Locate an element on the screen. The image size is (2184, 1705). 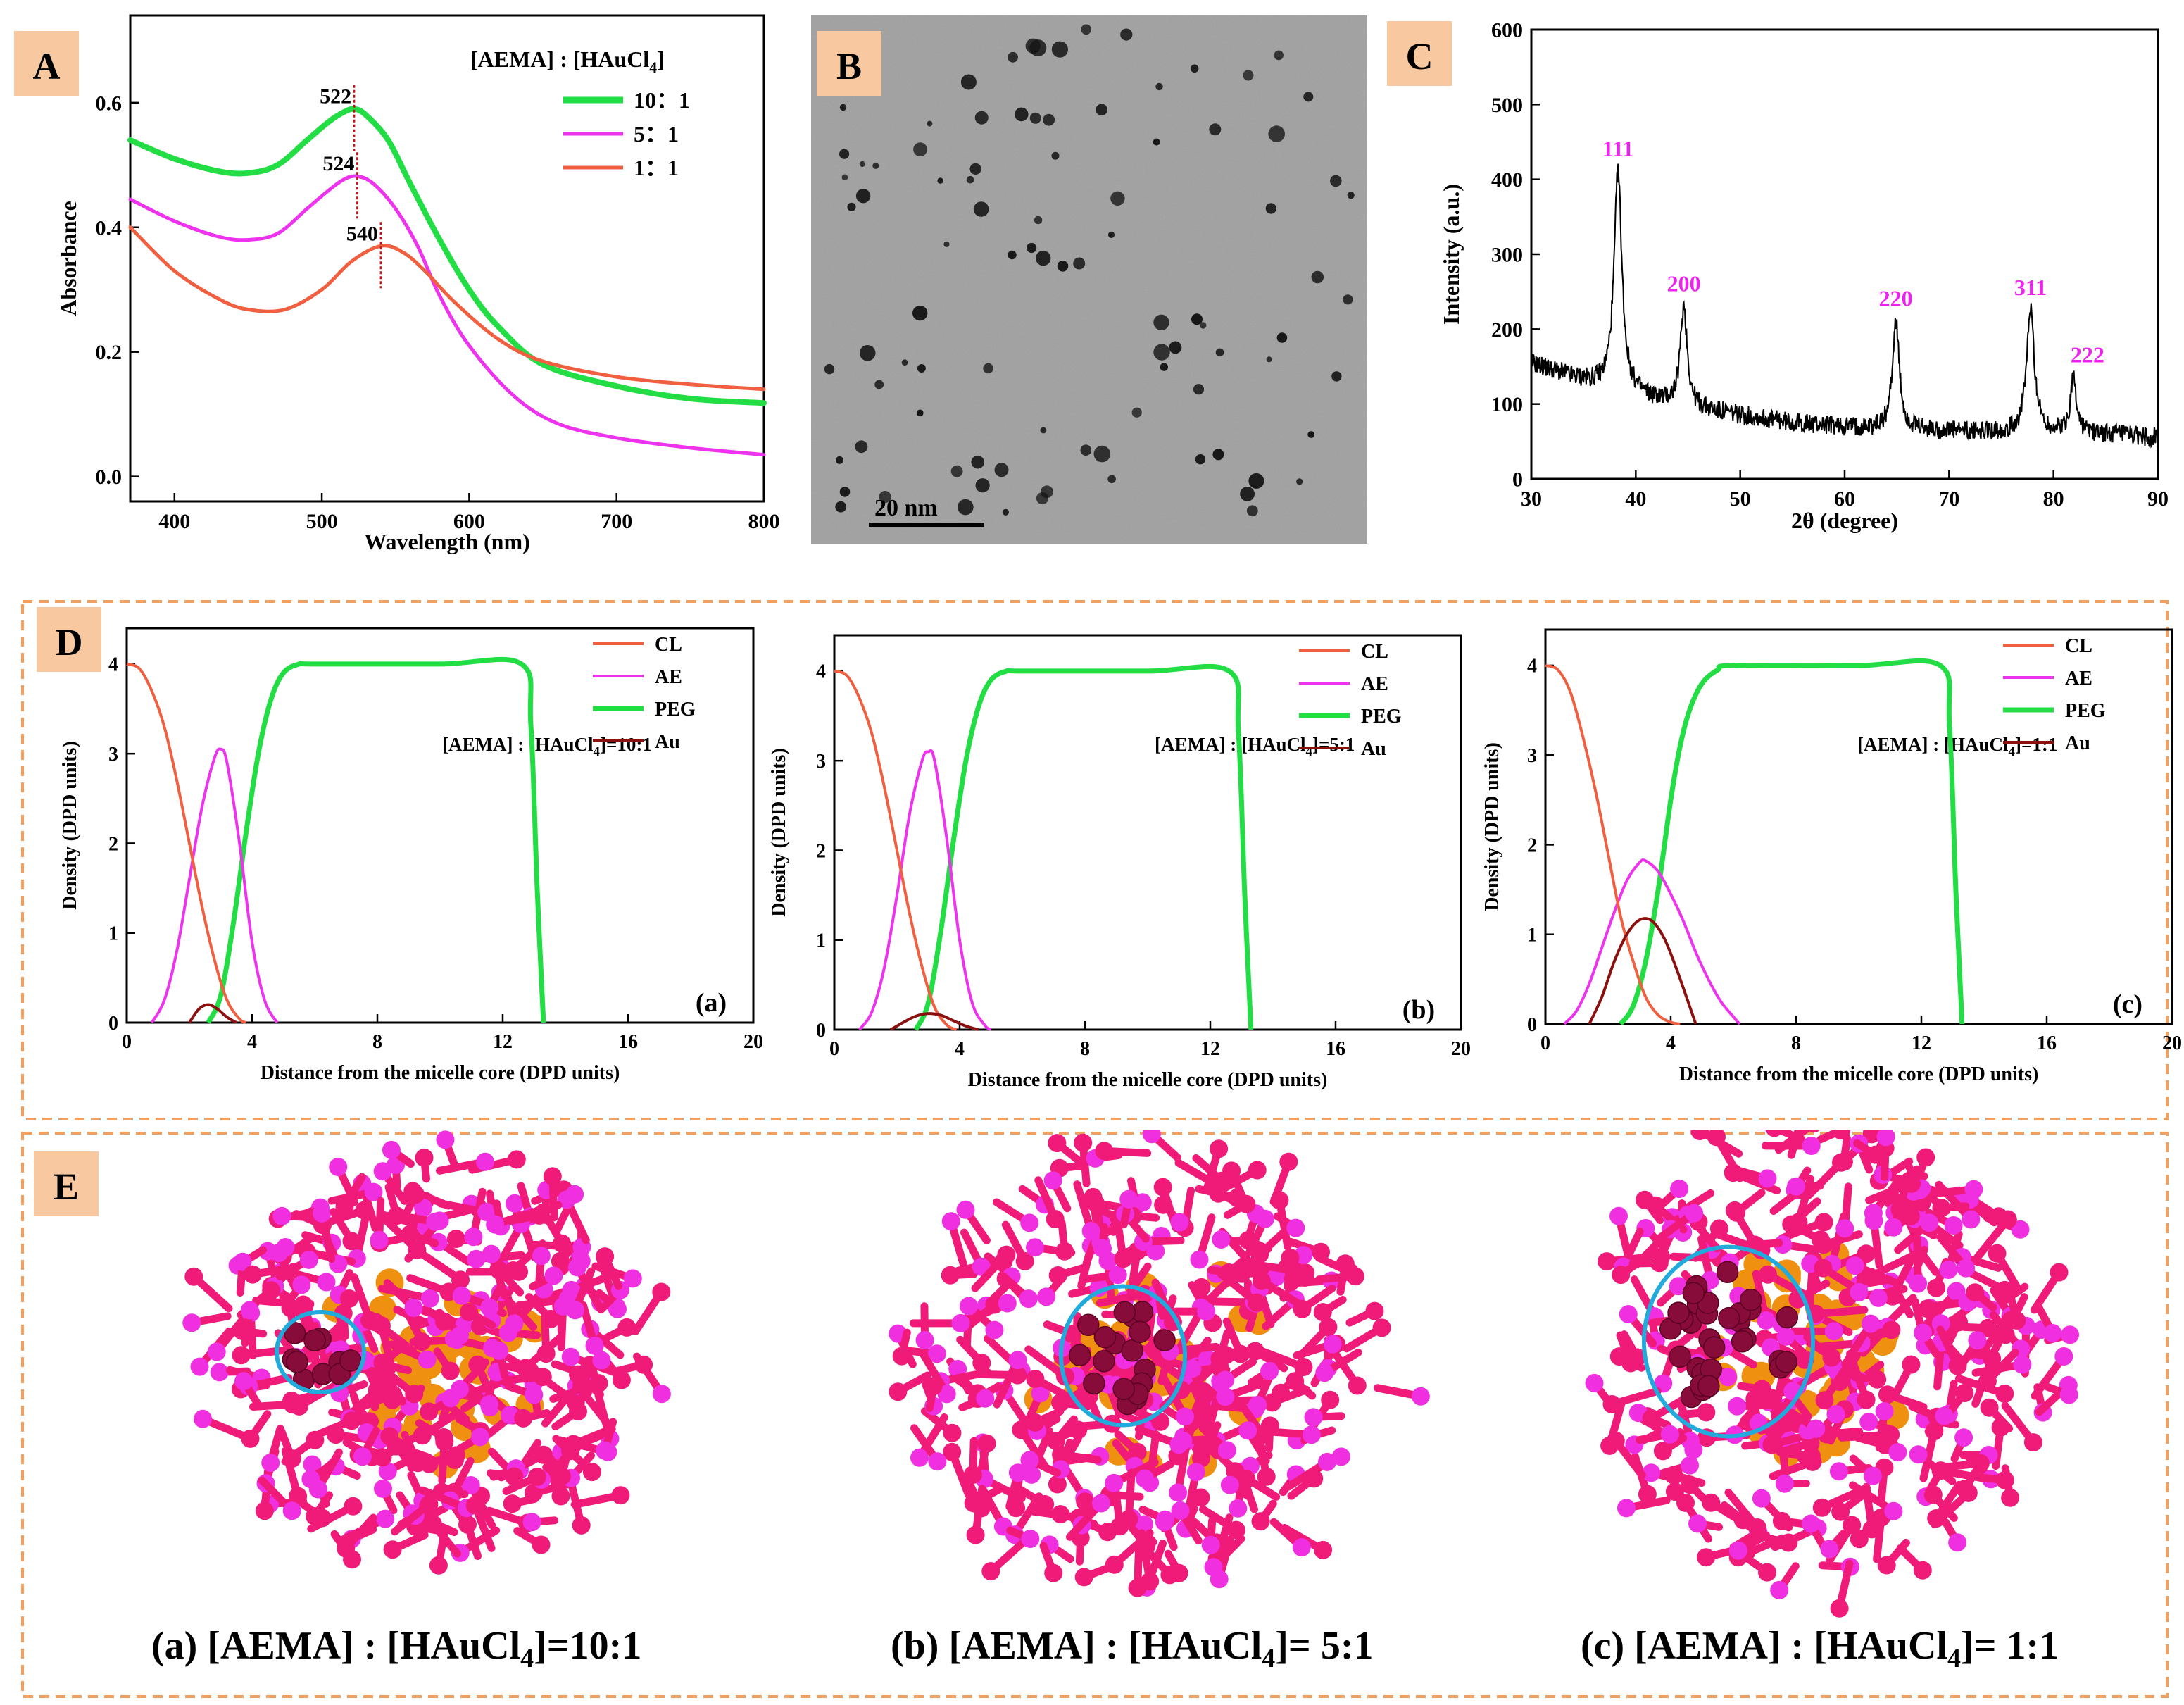
density-curve-peg is located at coordinates (376, 840).